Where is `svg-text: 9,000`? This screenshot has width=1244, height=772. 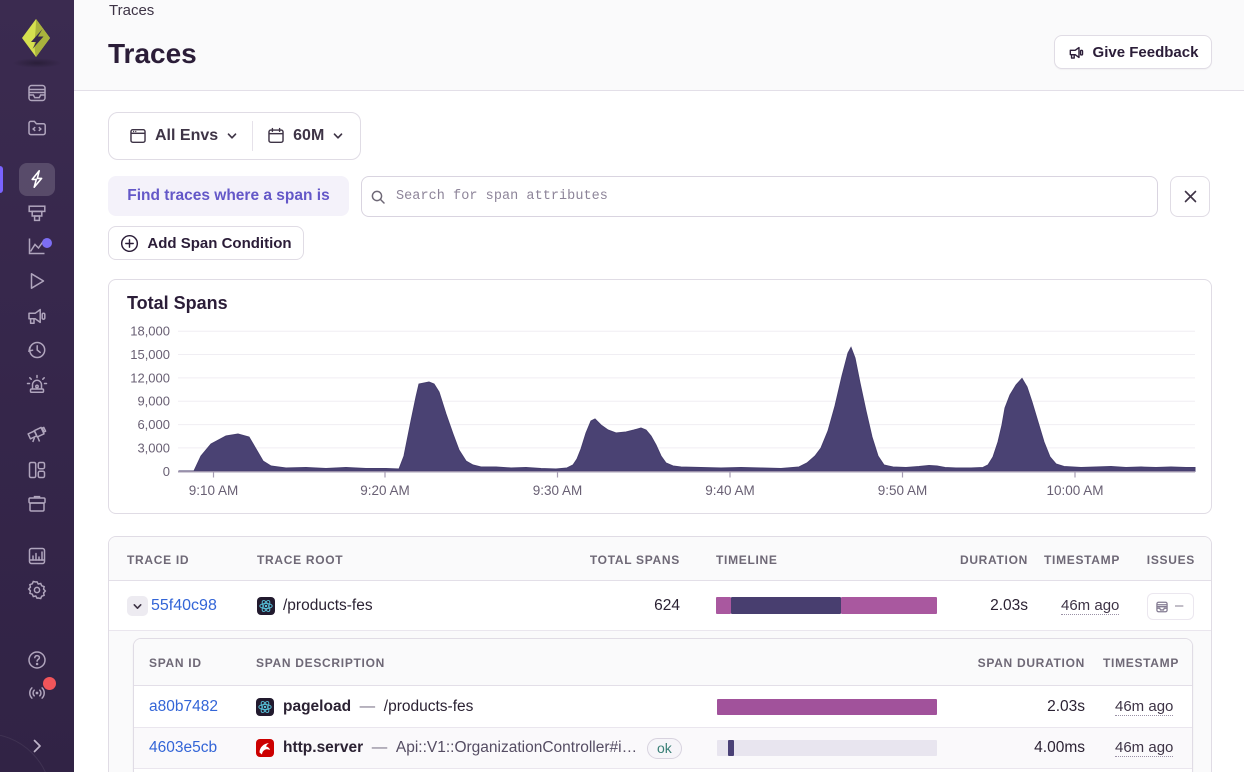
svg-text: 9,000 is located at coordinates (153, 401).